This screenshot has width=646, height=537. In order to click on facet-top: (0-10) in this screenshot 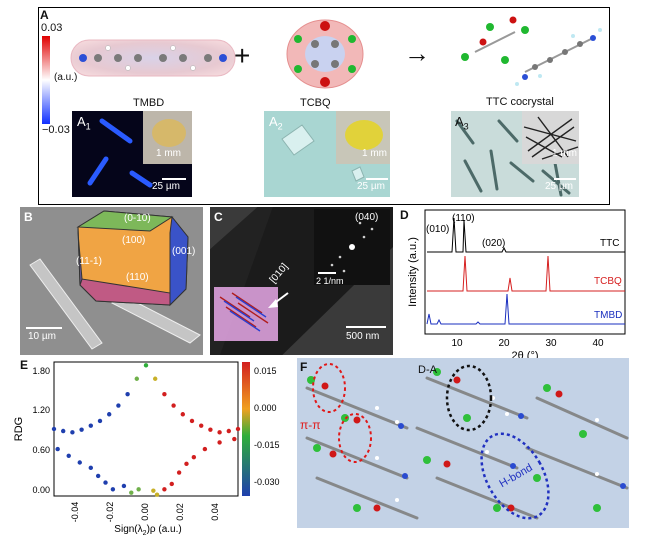, I will do `click(137, 218)`.